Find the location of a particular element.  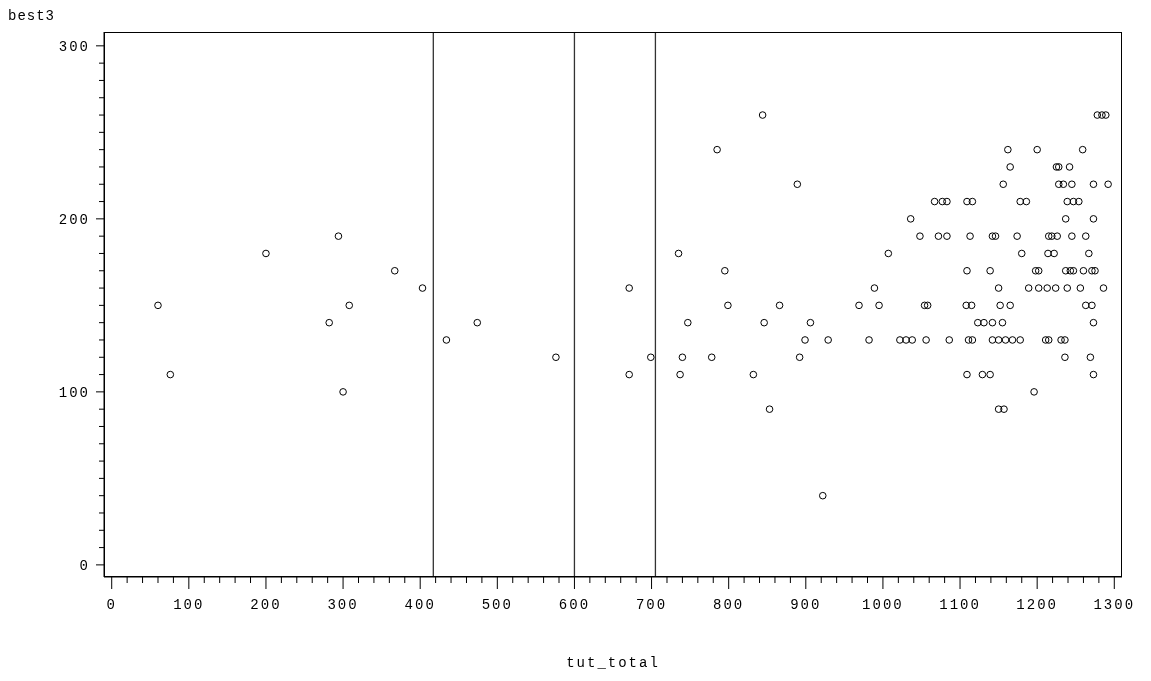

y-tick-label: 200 is located at coordinates (74, 219).